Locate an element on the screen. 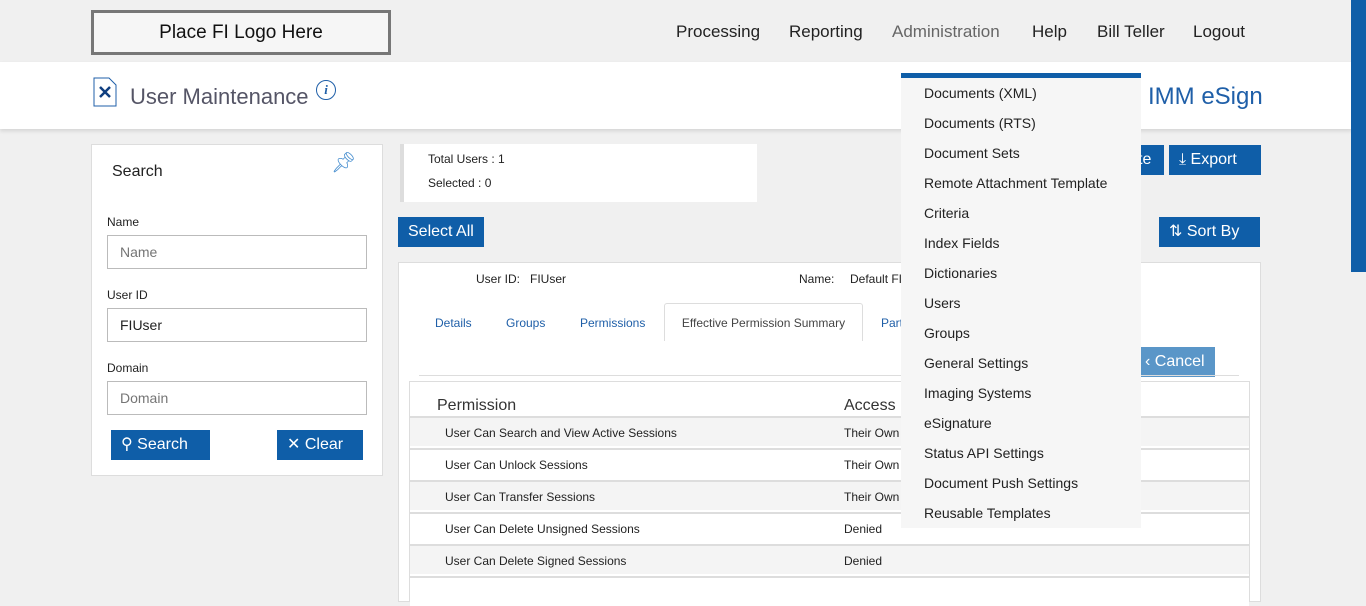  tab-part: Part is located at coordinates (892, 323).